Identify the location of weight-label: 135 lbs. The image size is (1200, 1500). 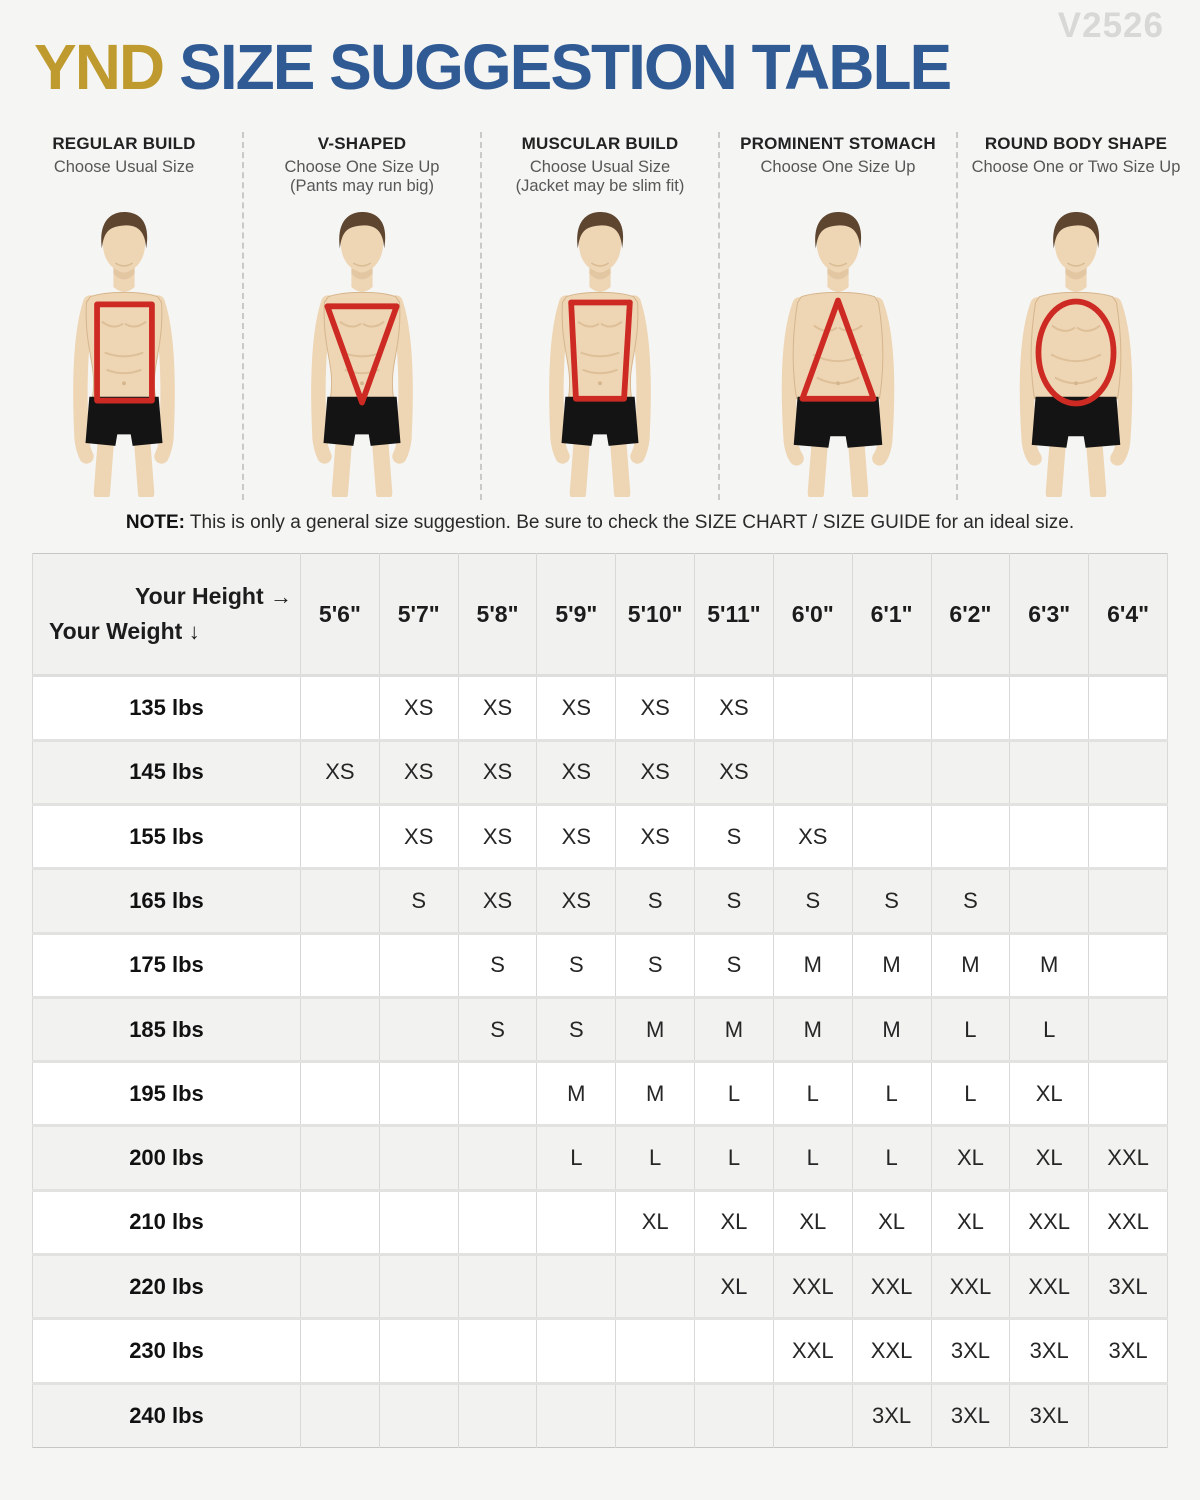
(166, 708).